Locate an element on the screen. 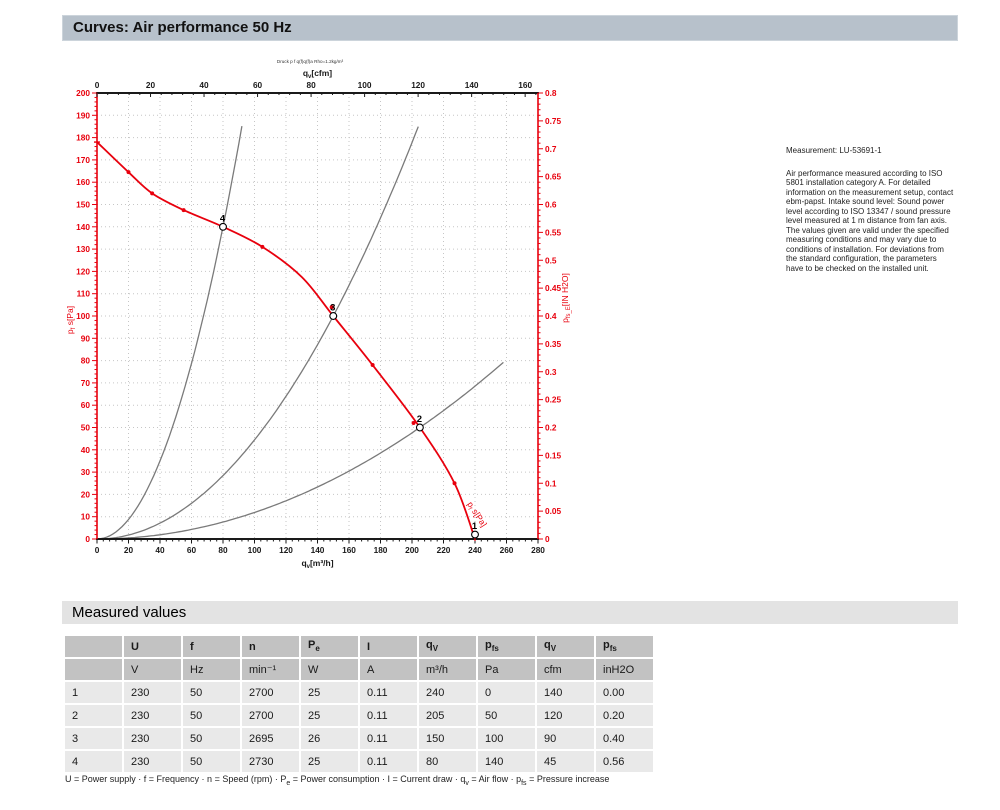  value-cell: 90 is located at coordinates (565, 738).